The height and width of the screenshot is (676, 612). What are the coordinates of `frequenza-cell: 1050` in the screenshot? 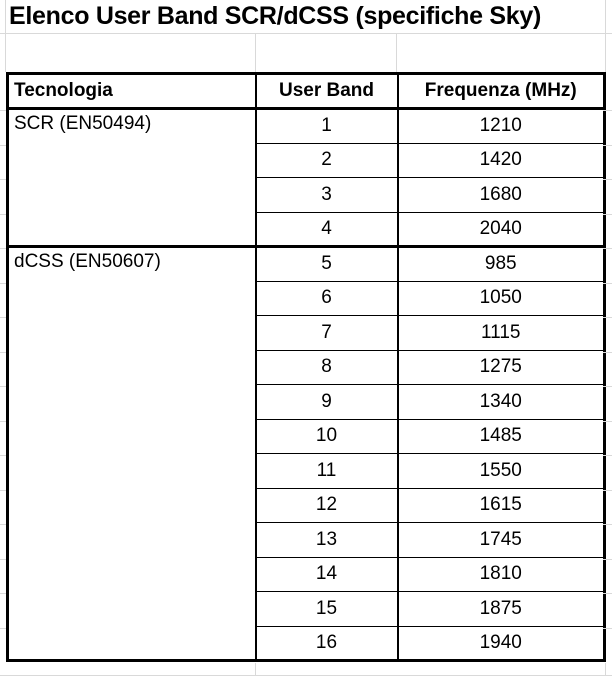 It's located at (501, 298).